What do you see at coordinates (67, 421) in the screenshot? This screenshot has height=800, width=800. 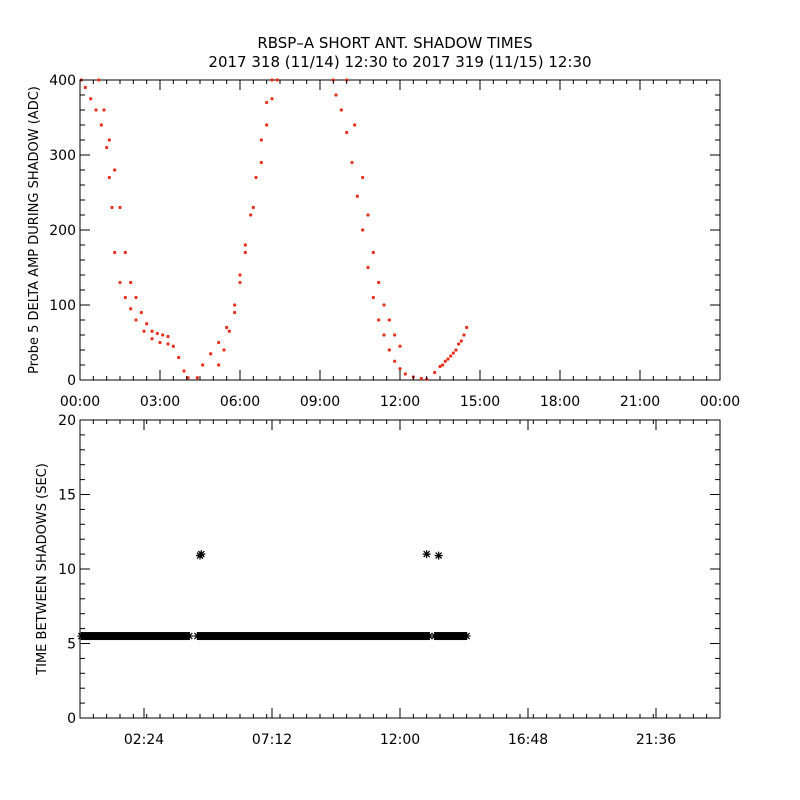 I see `bottom-y-tick-label: 20` at bounding box center [67, 421].